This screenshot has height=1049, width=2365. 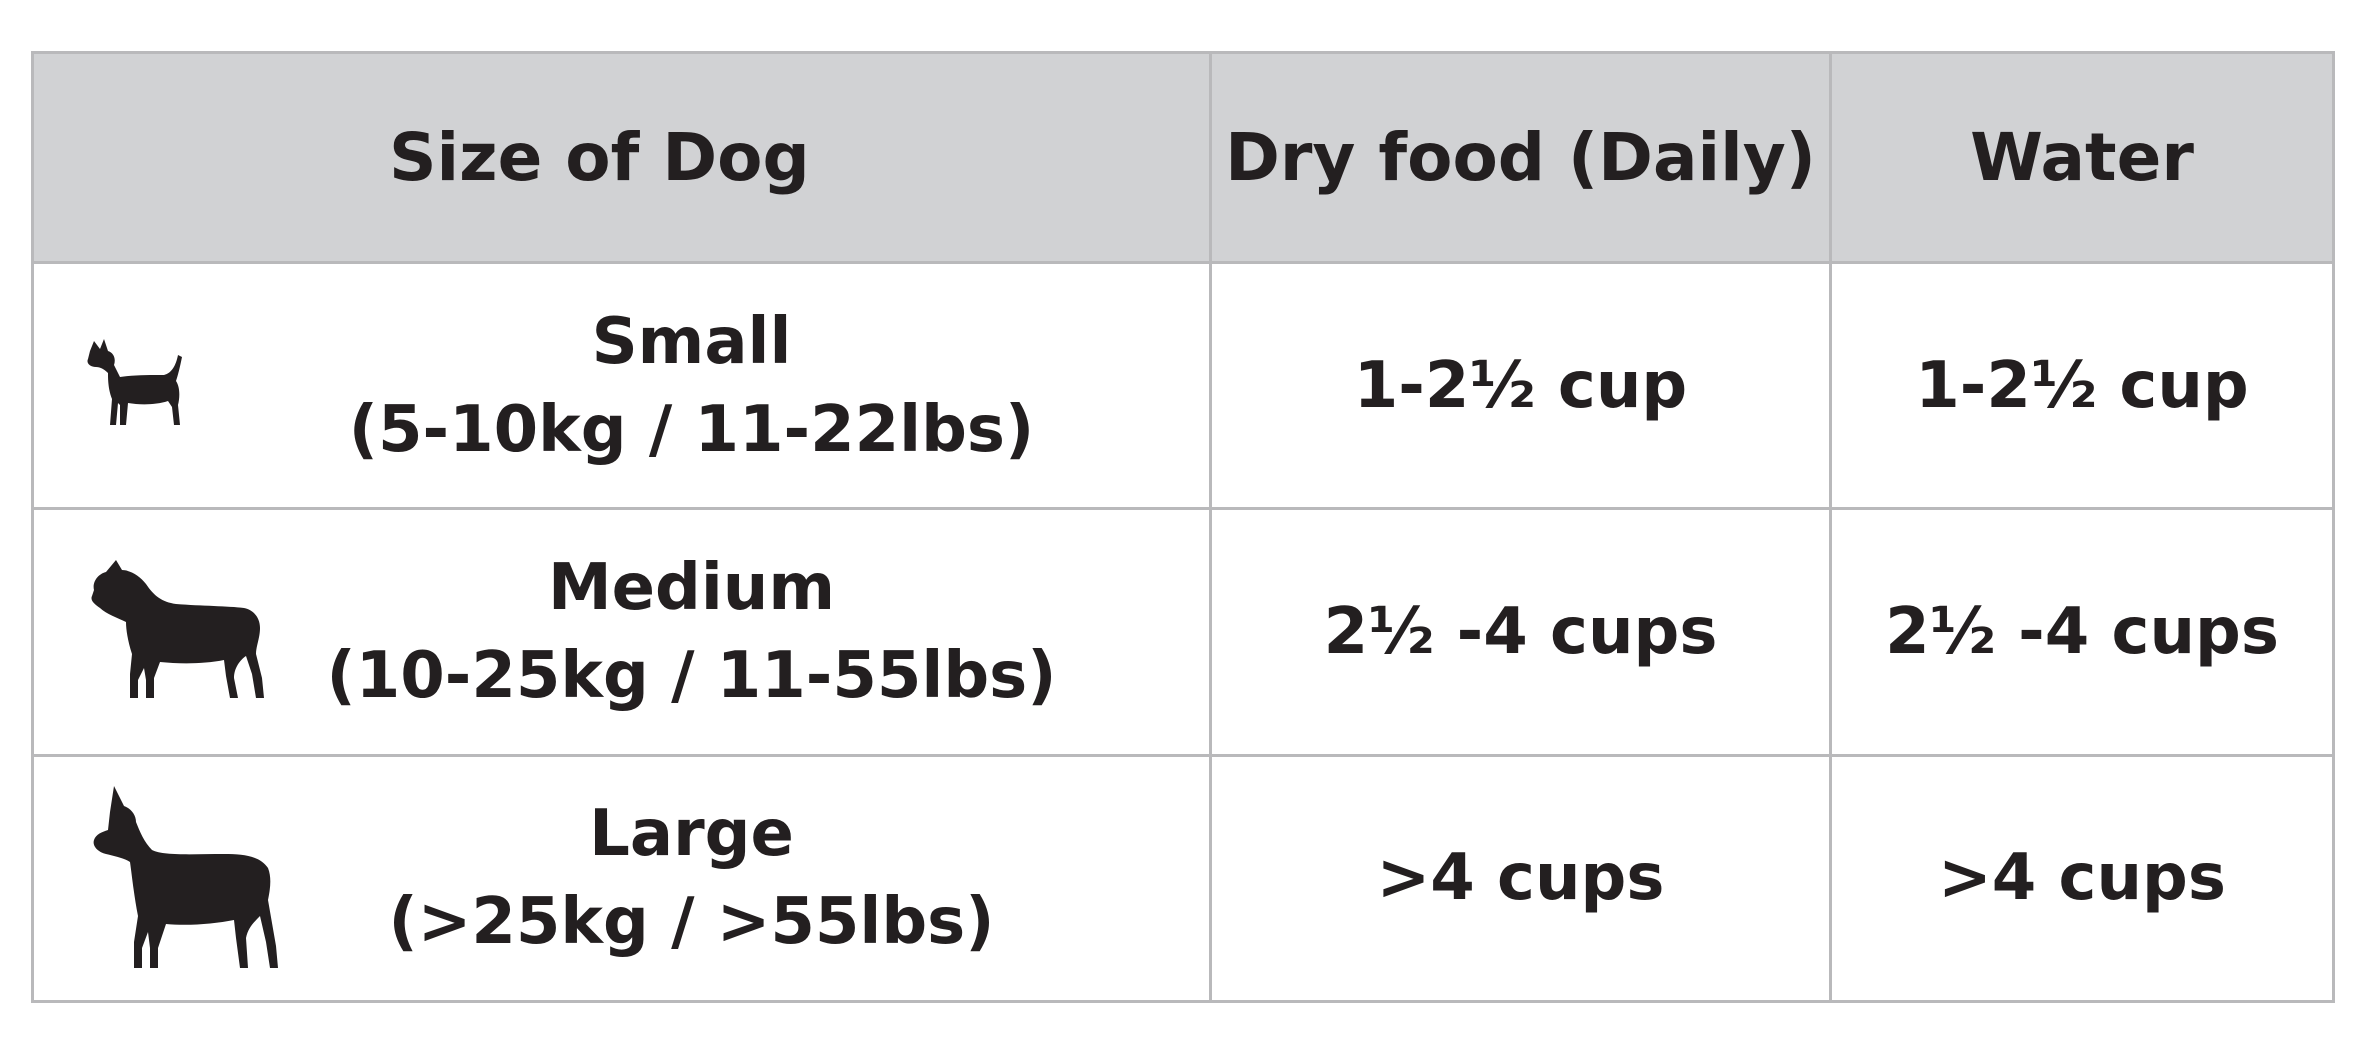 I want to click on small-dog-icon, so click(x=139, y=386).